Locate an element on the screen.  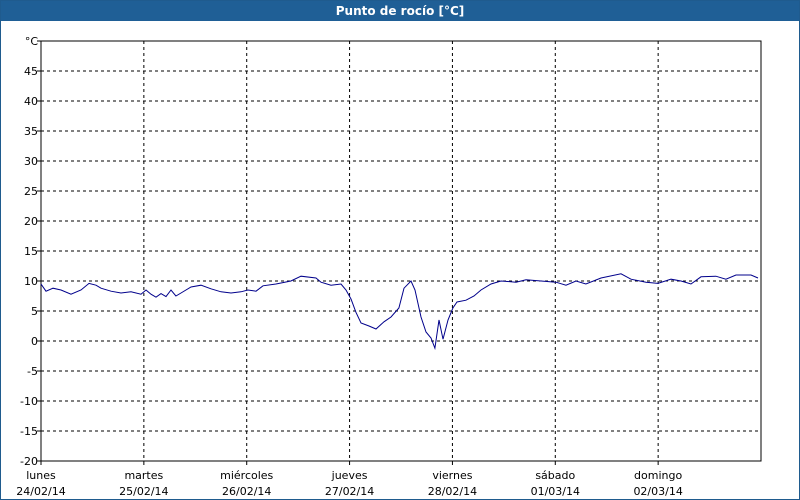
y-tick-label: 10 is located at coordinates (31, 281).